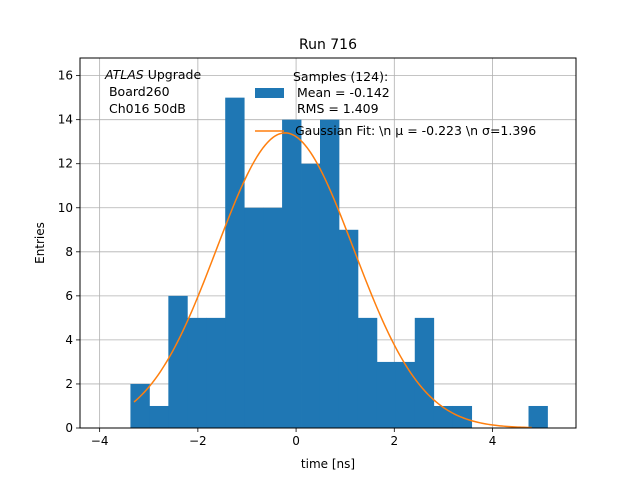  I want to click on x-tick-label: 2, so click(394, 441).